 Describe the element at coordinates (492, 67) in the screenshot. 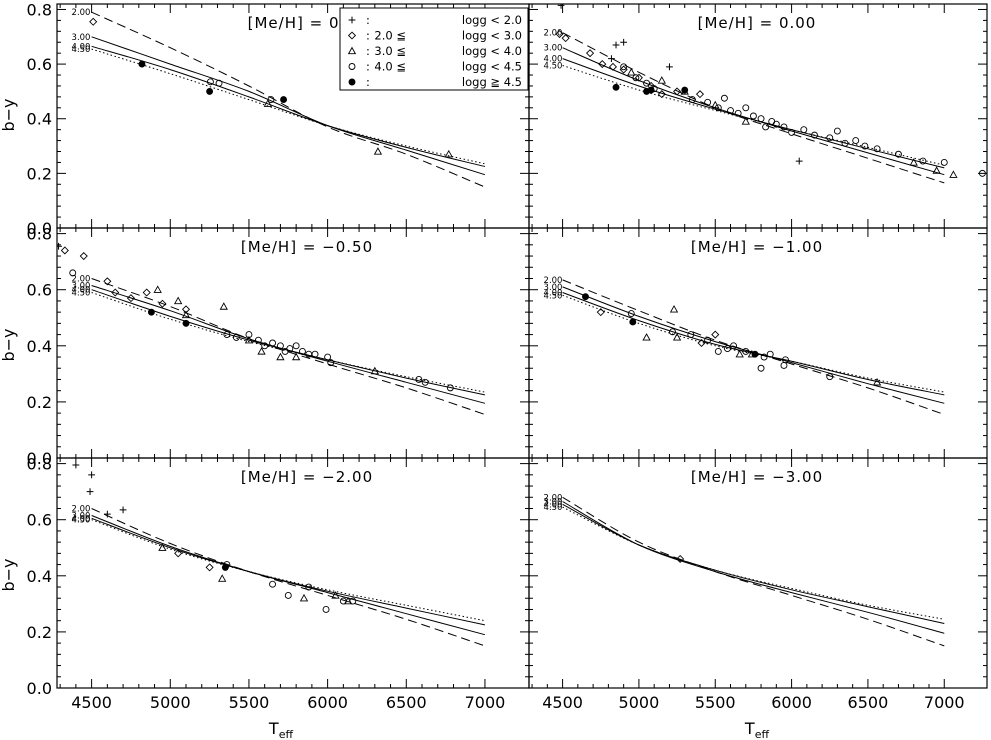

I see `legend-condition: logg < 4.5` at that location.